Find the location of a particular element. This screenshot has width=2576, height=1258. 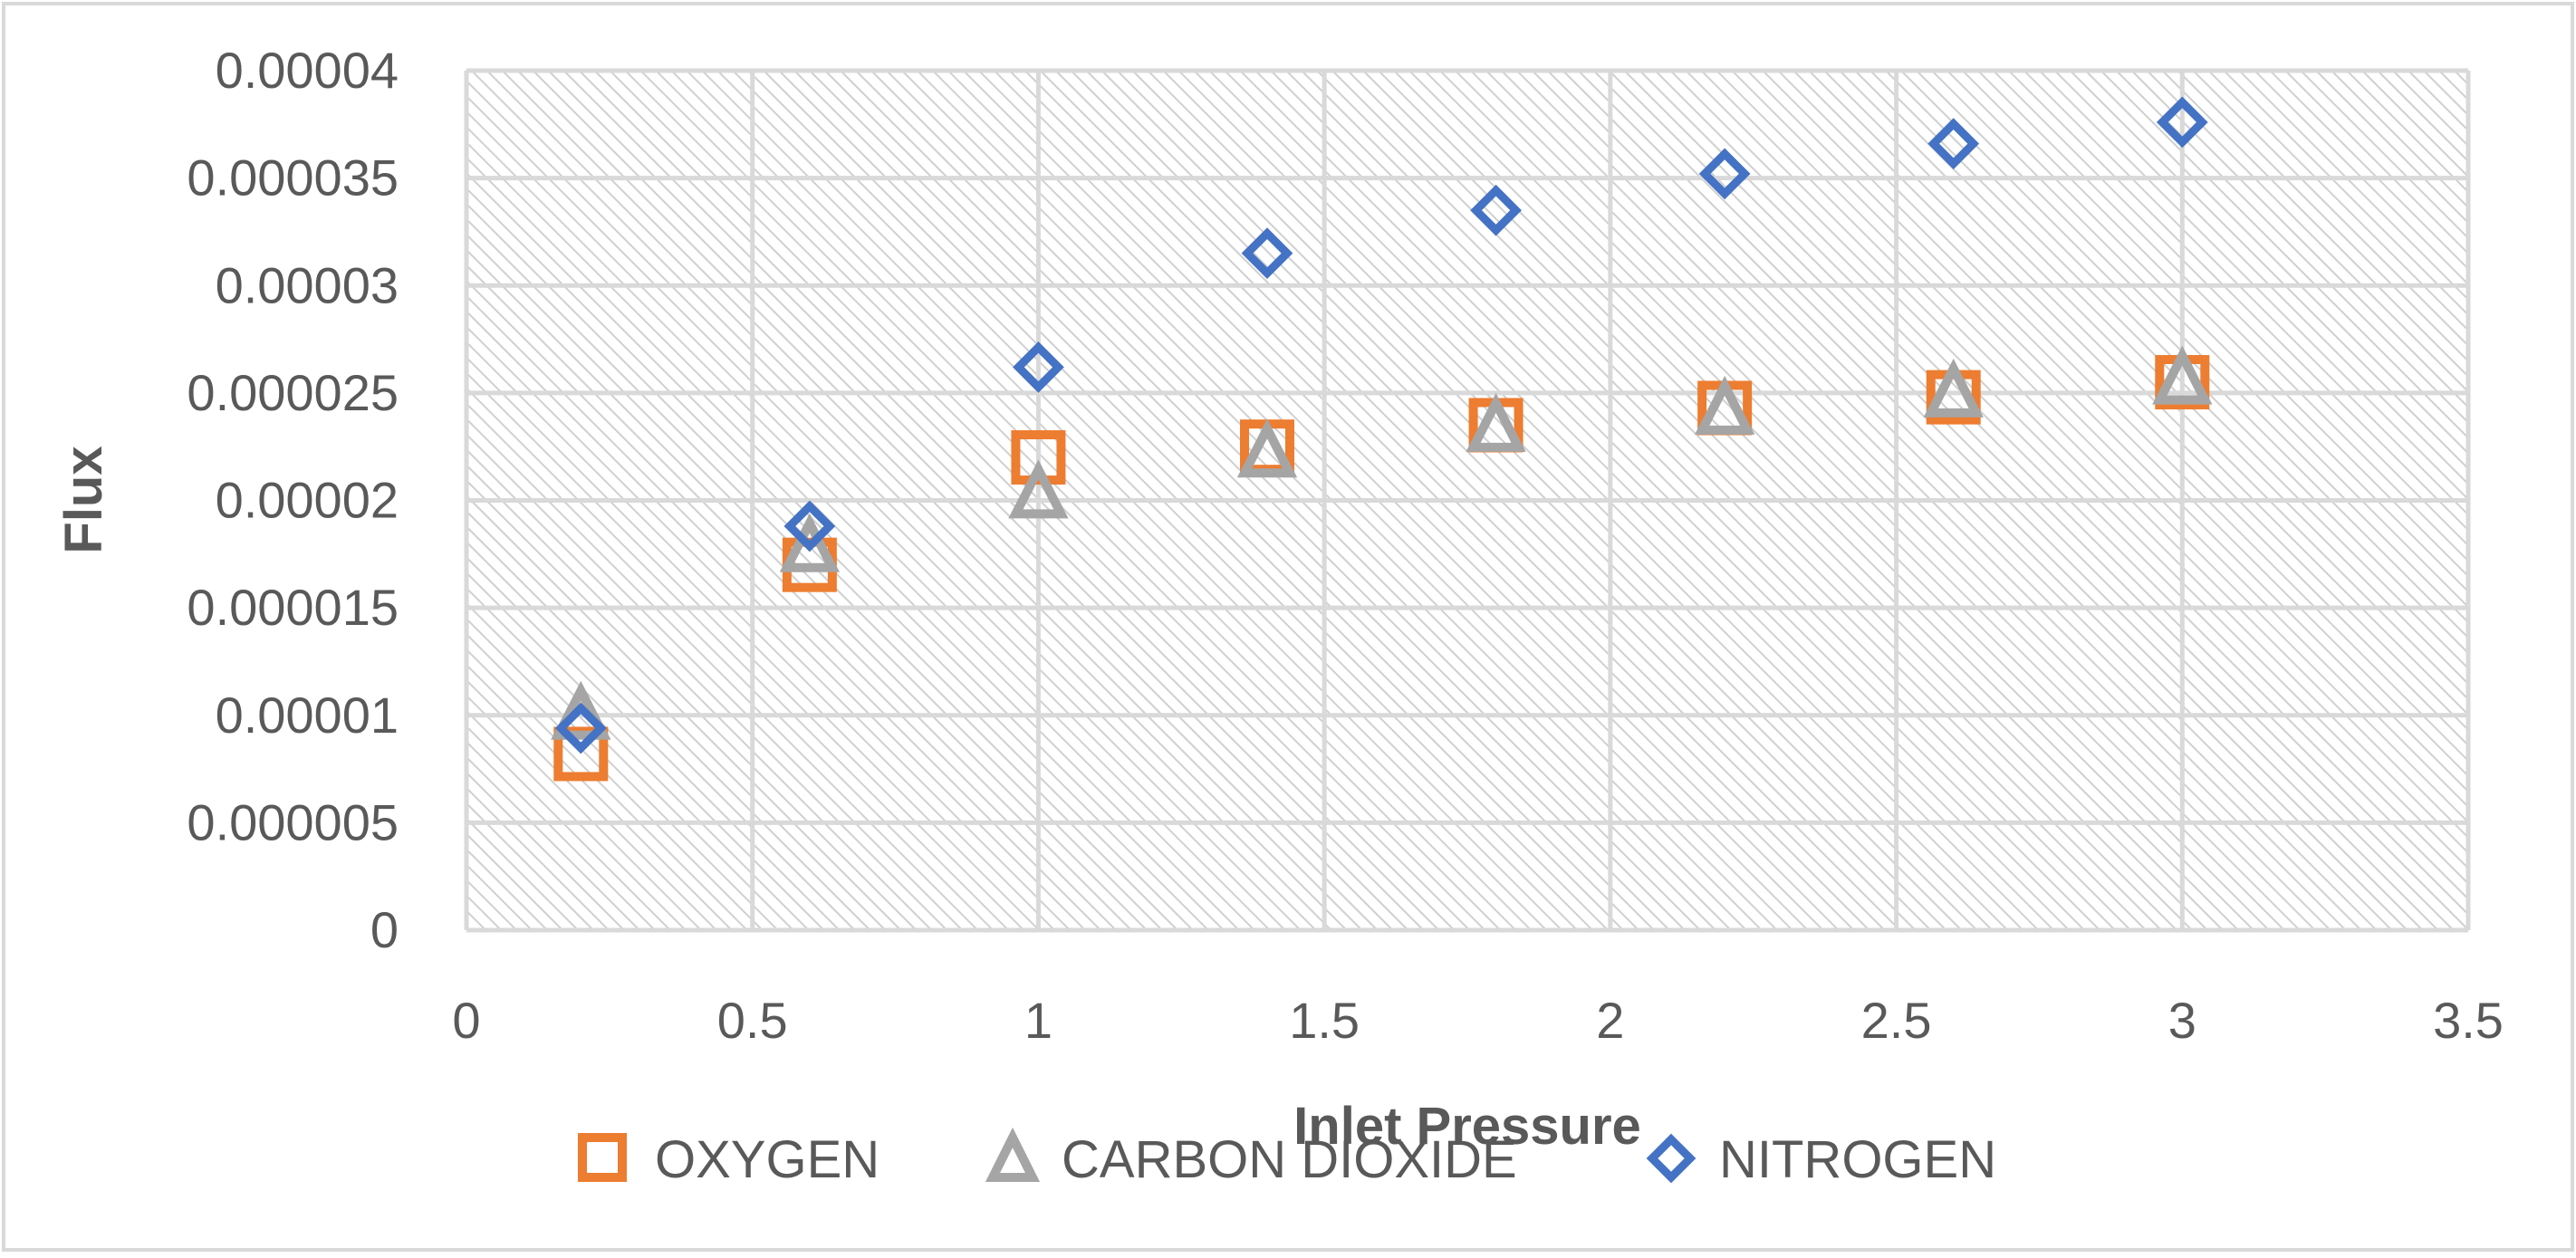

legend-item-carbon-dioxide: CARBON DIOXIDE is located at coordinates (1251, 1158).